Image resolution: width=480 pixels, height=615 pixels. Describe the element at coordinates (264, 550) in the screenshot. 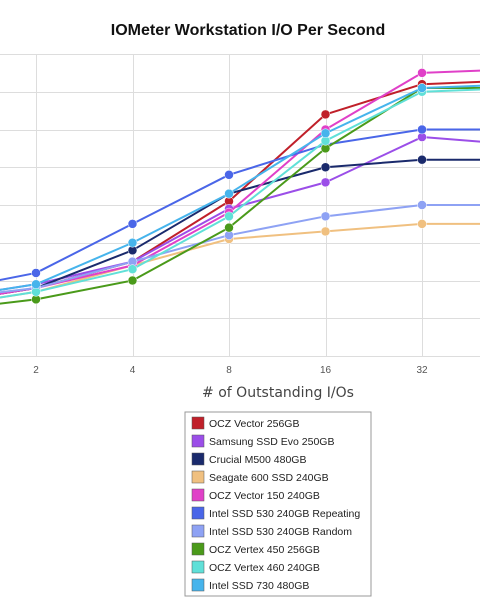

I see `legend-label: OCZ Vertex 450 256GB` at that location.